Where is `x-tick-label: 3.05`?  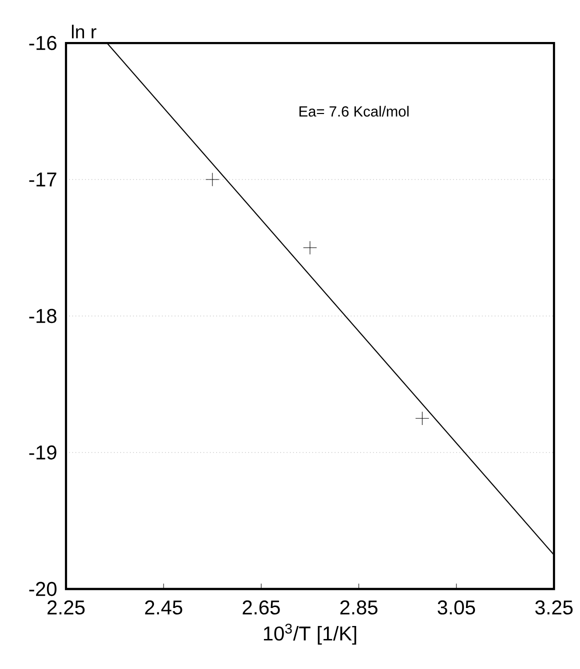
x-tick-label: 3.05 is located at coordinates (457, 607).